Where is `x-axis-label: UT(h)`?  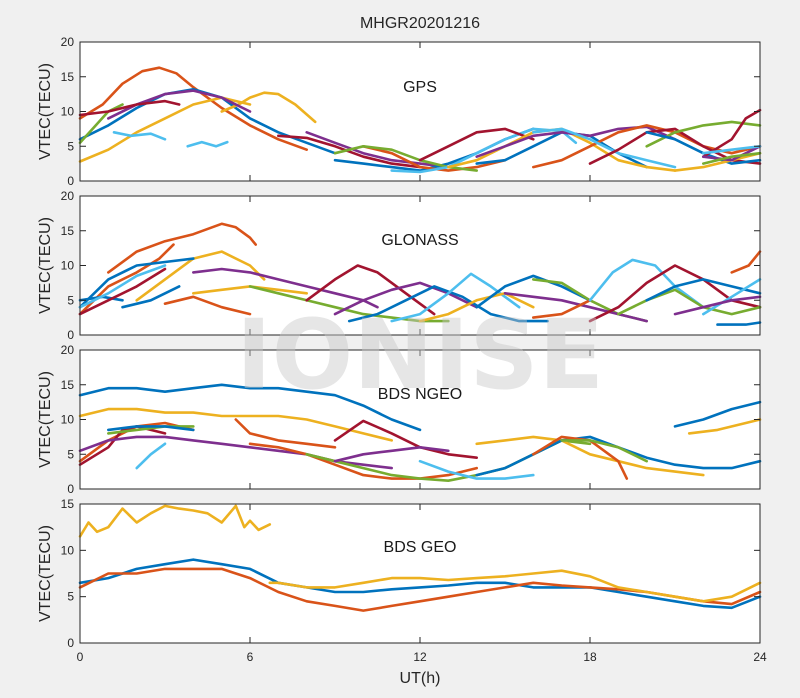 x-axis-label: UT(h) is located at coordinates (420, 678).